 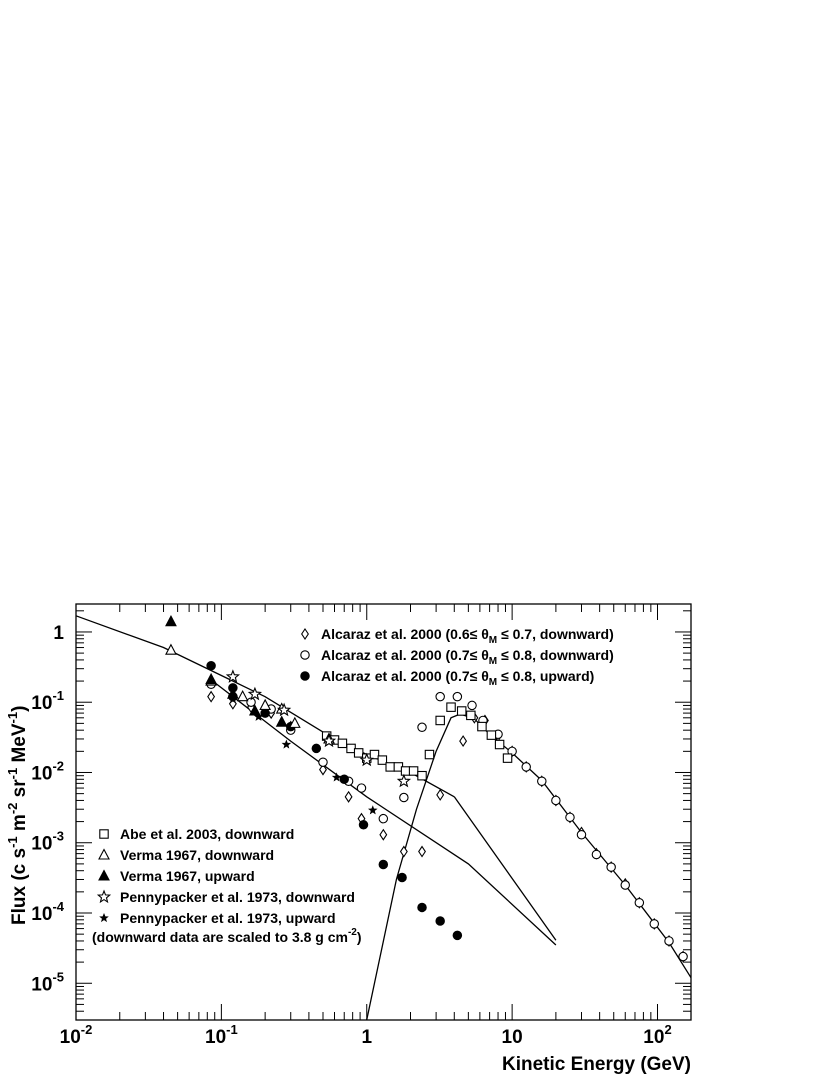 What do you see at coordinates (47, 912) in the screenshot?
I see `y-tick-label: 10⁻⁴` at bounding box center [47, 912].